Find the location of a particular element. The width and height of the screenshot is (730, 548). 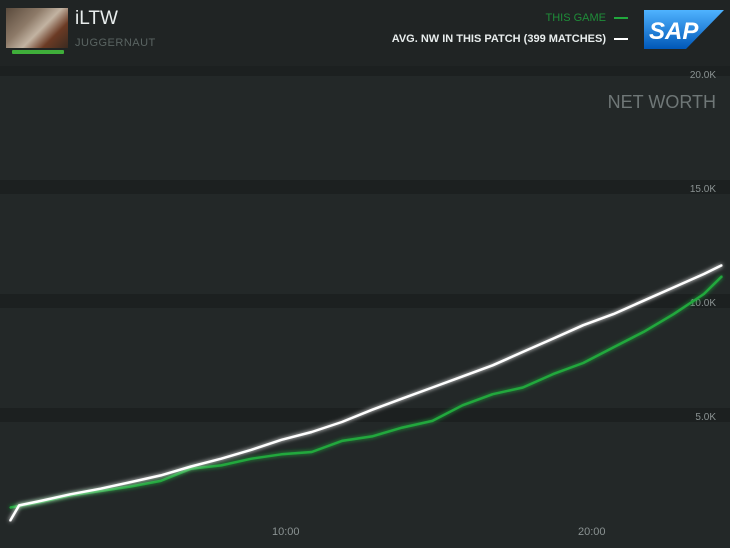

portrait-health-bar is located at coordinates (38, 52).